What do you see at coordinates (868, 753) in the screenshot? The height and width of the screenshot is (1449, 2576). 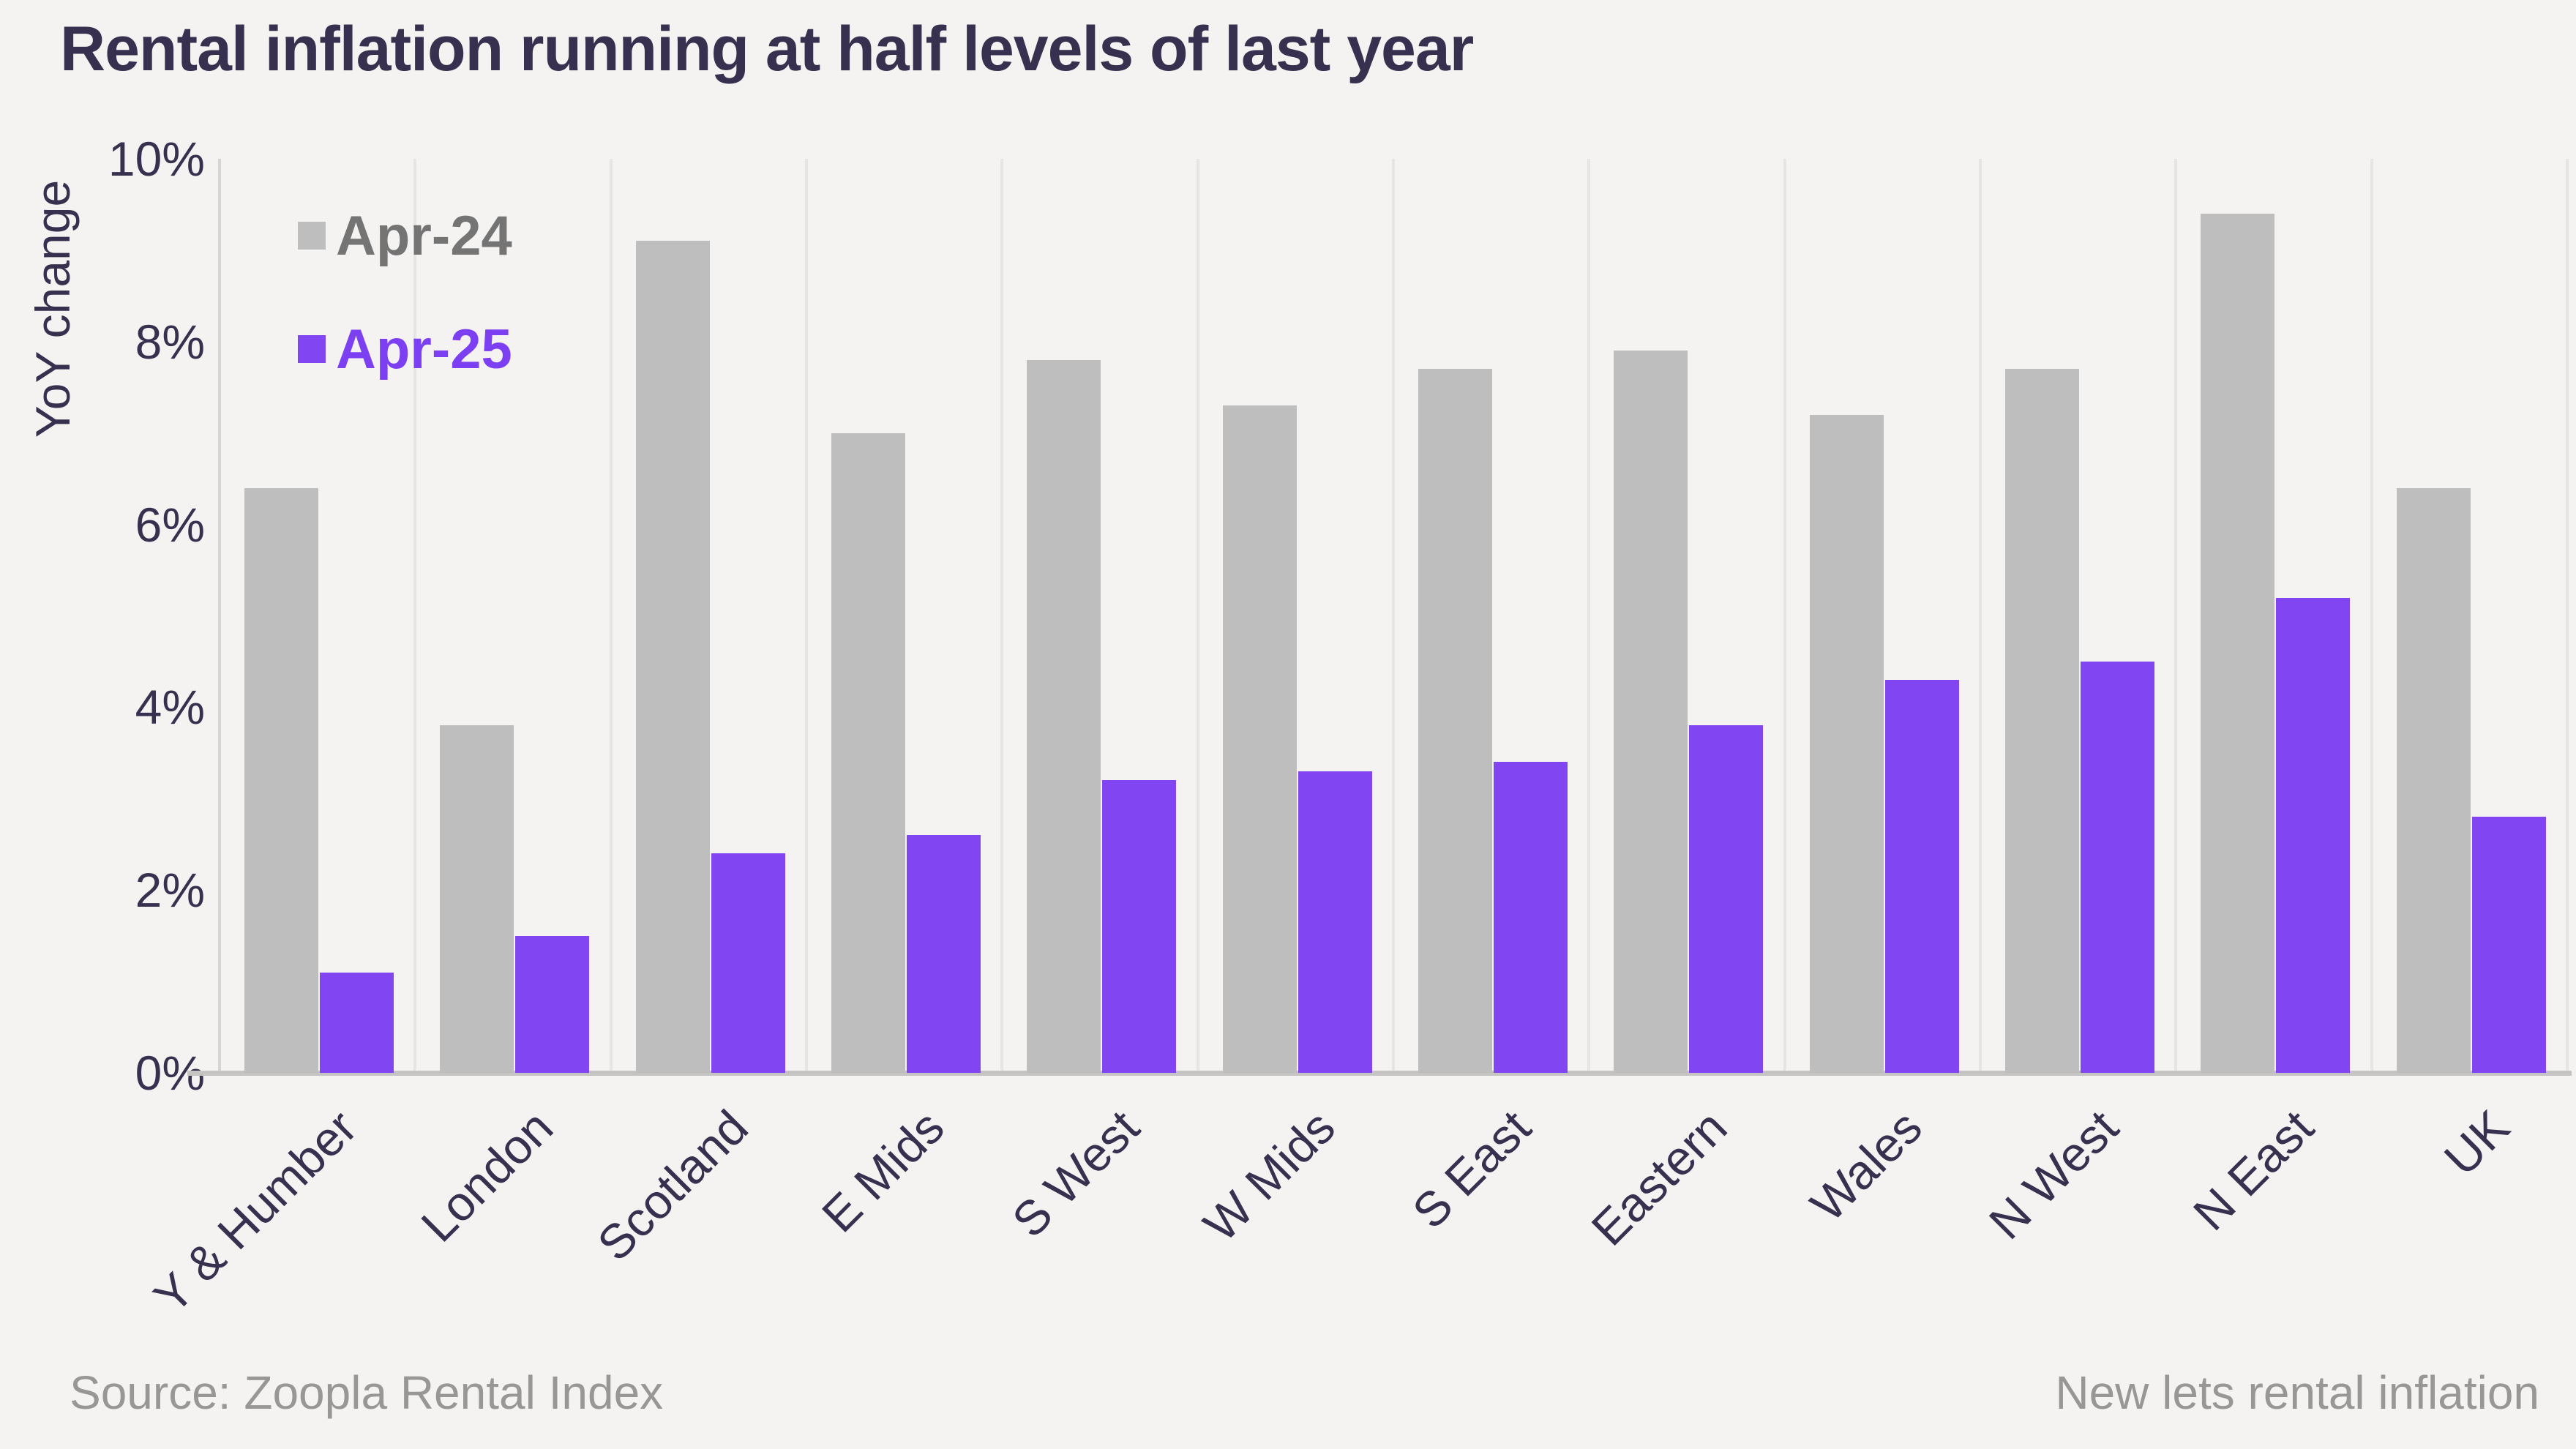 I see `bar-apr-24-e-mids` at bounding box center [868, 753].